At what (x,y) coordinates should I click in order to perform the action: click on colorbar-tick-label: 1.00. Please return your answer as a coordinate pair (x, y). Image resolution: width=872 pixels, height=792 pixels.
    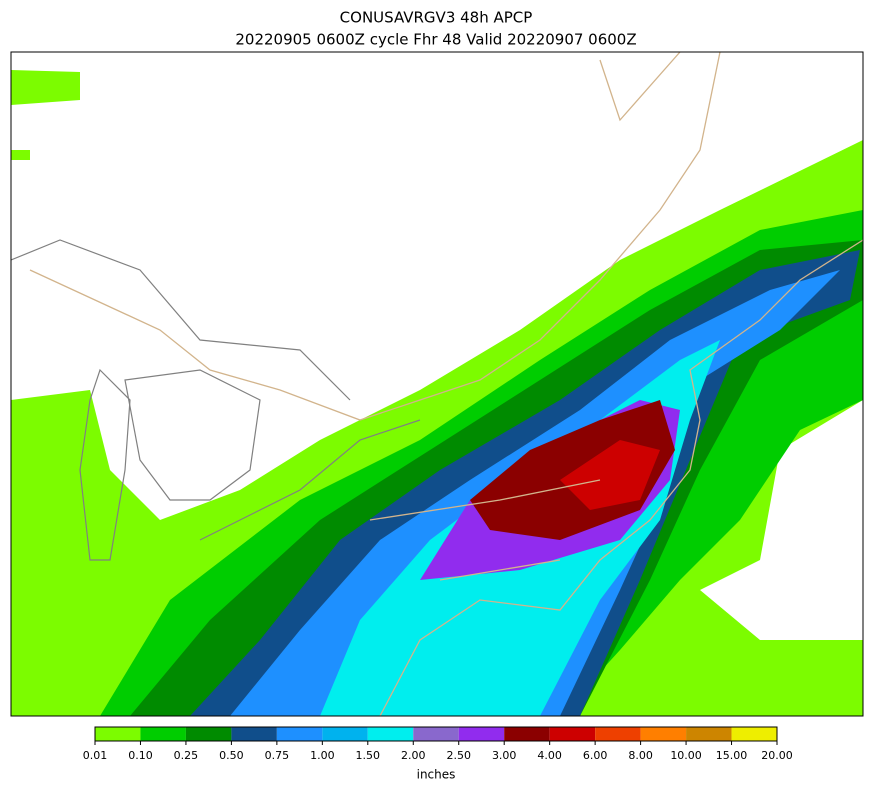
    Looking at the image, I should click on (322, 755).